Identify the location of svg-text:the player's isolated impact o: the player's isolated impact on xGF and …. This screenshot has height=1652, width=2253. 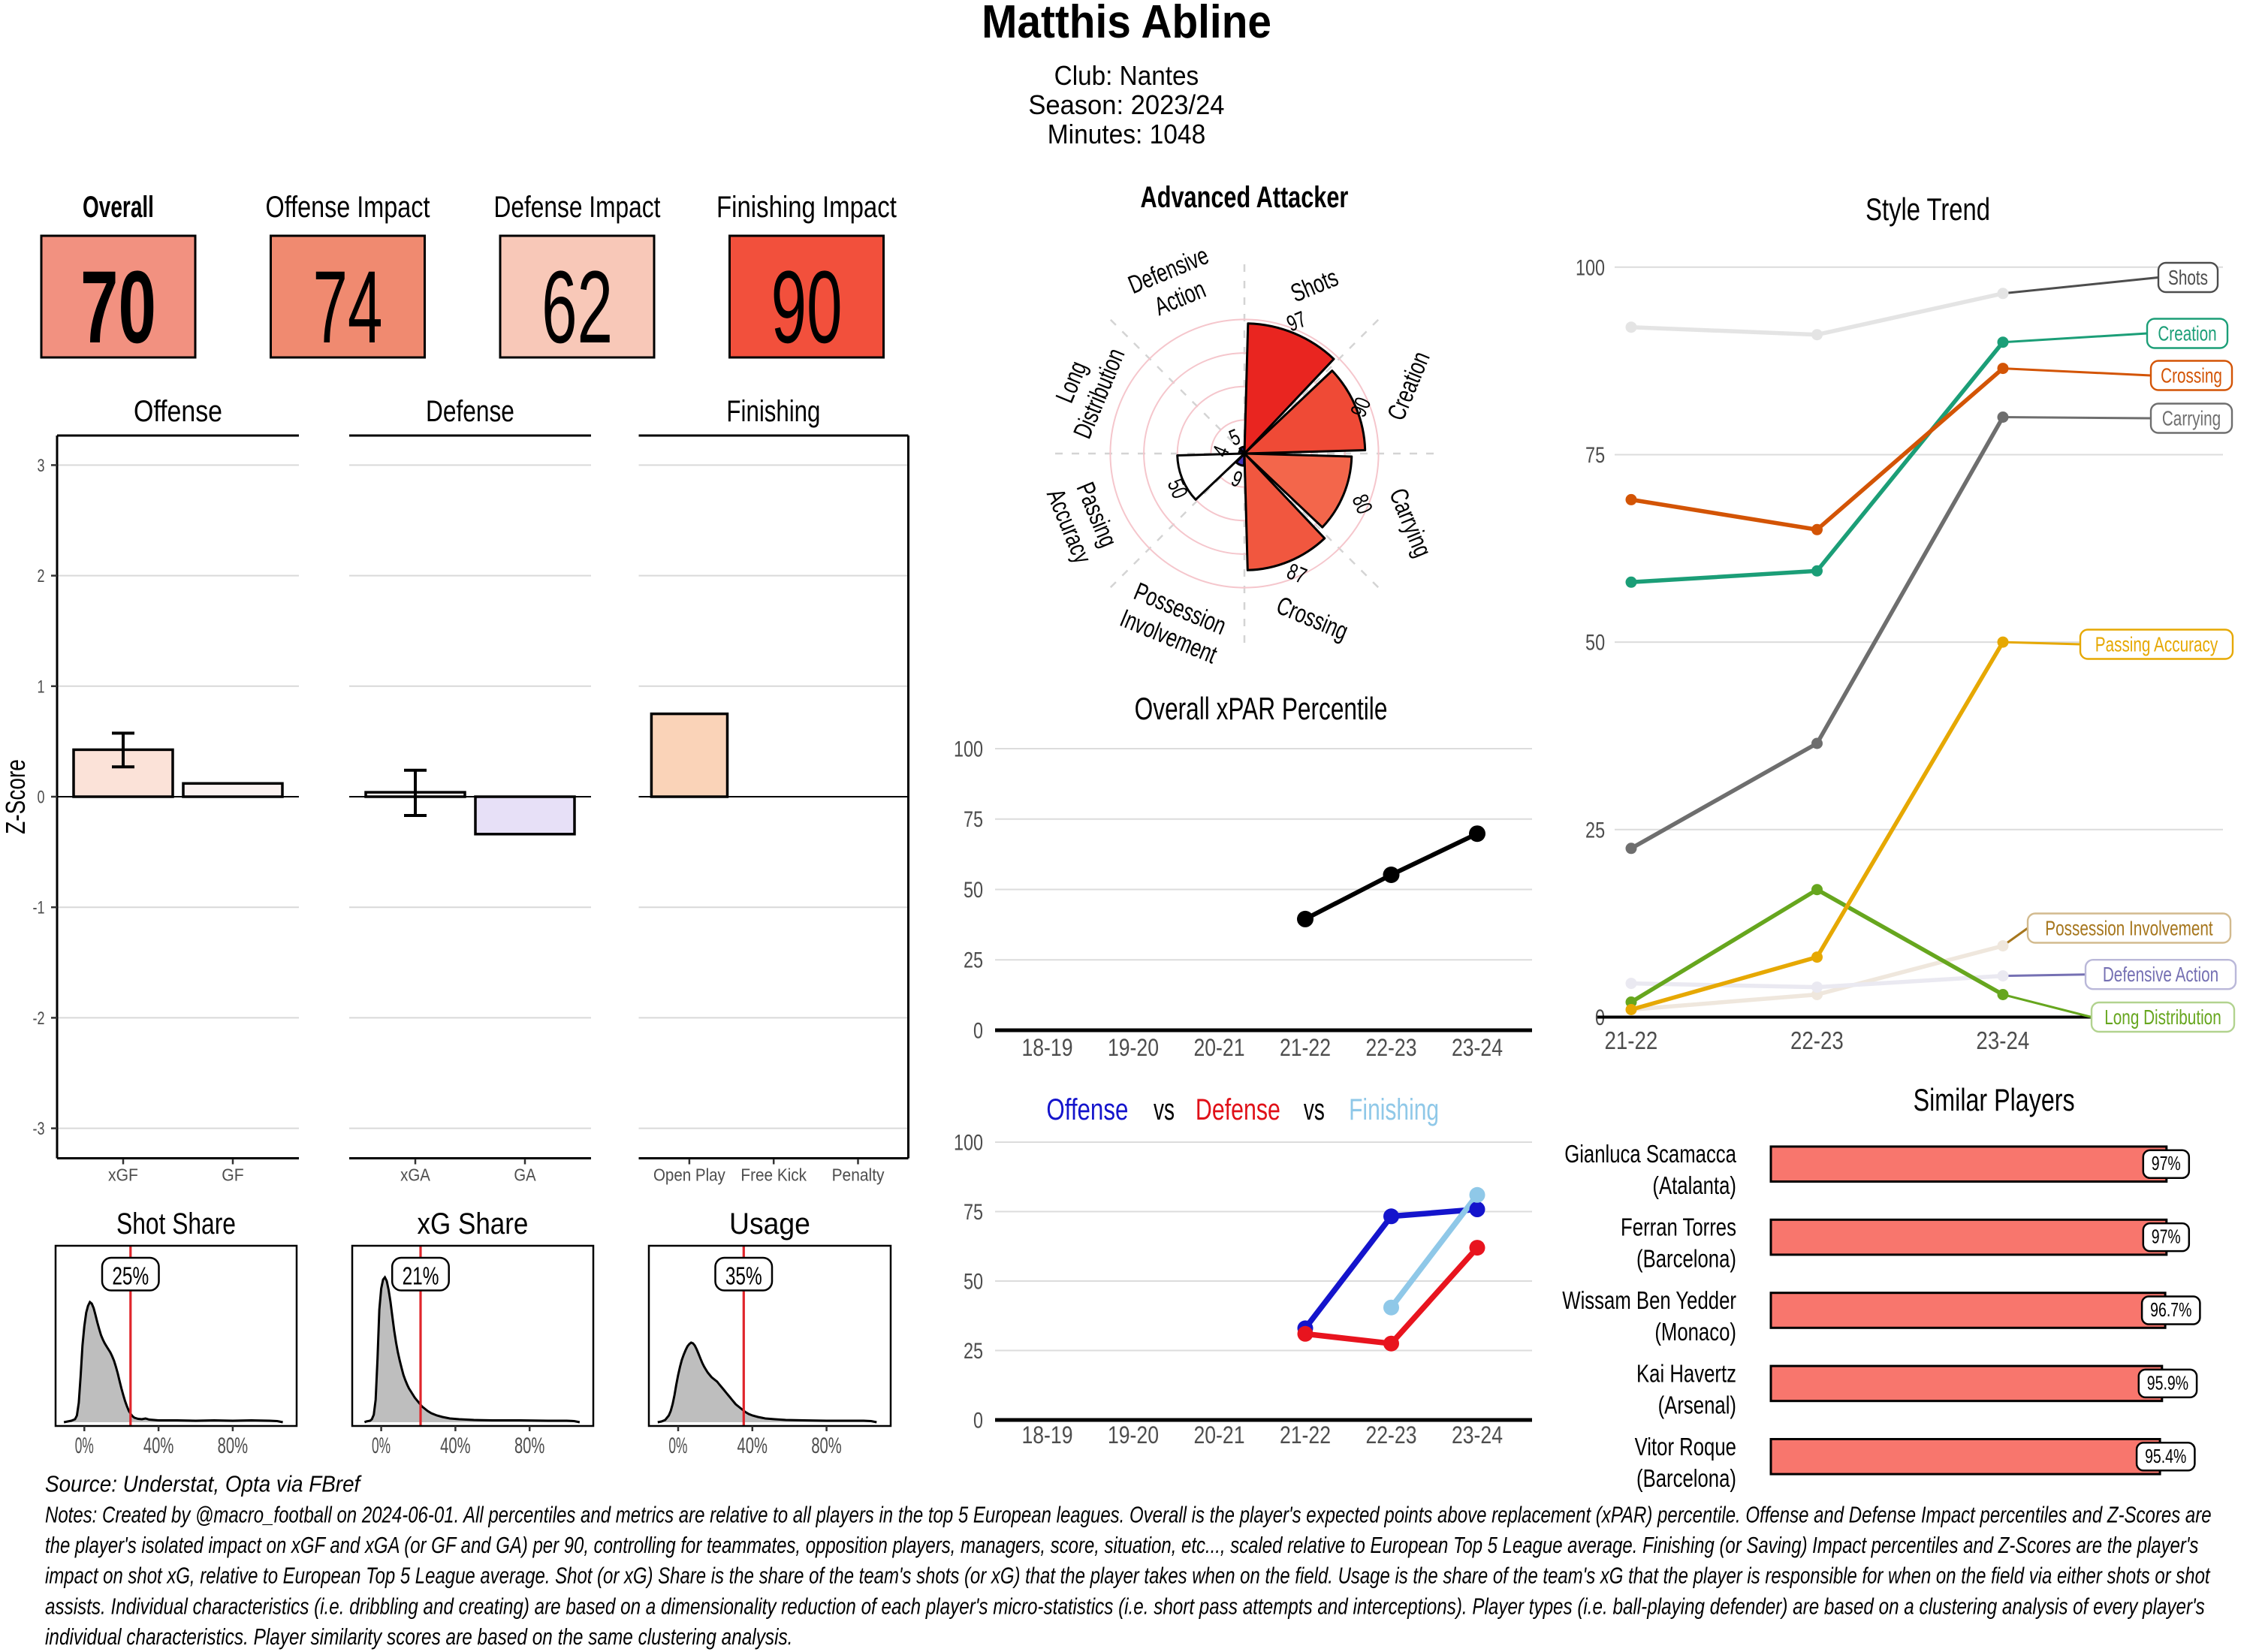
(1122, 1545).